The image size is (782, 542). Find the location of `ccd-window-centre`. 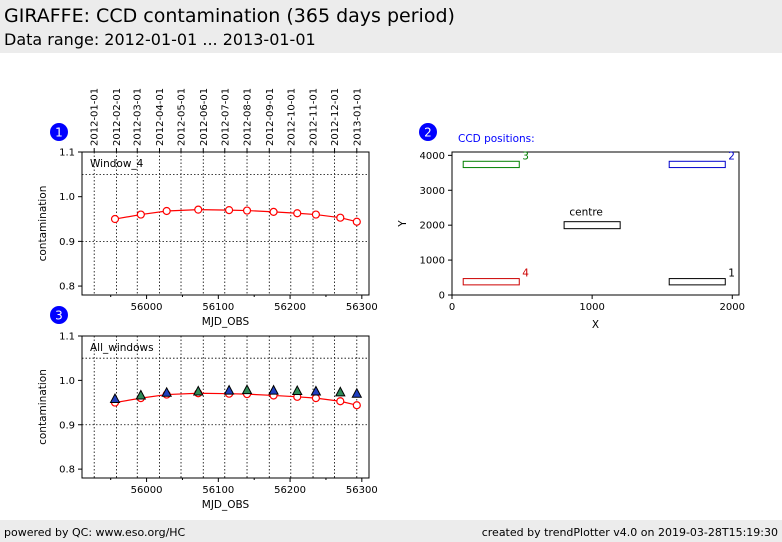

ccd-window-centre is located at coordinates (592, 225).